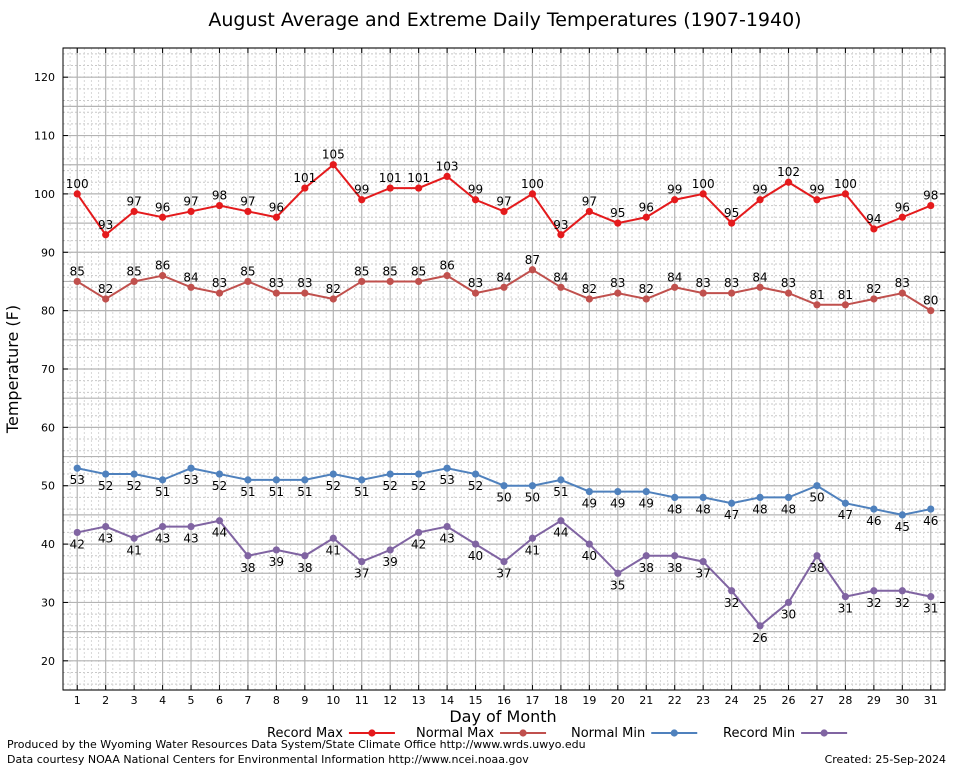 Image resolution: width=954 pixels, height=768 pixels. Describe the element at coordinates (873, 603) in the screenshot. I see `record-min-data-label: 32` at that location.